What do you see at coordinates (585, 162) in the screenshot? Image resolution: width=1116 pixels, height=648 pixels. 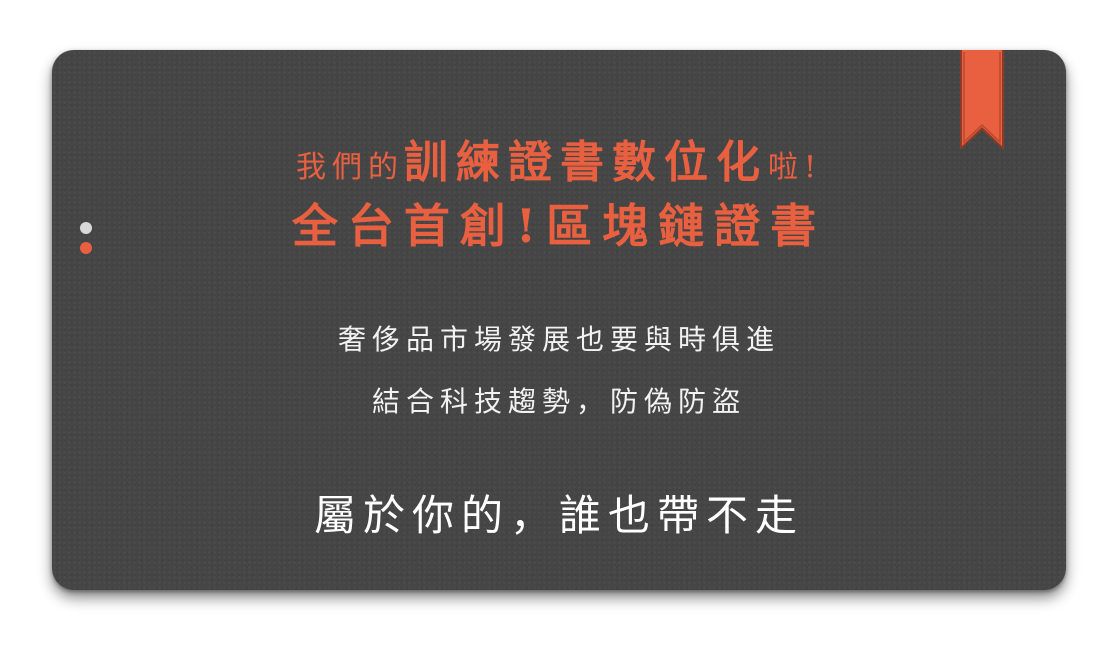 I see `headline-emphasis: 訓練證書數位化` at bounding box center [585, 162].